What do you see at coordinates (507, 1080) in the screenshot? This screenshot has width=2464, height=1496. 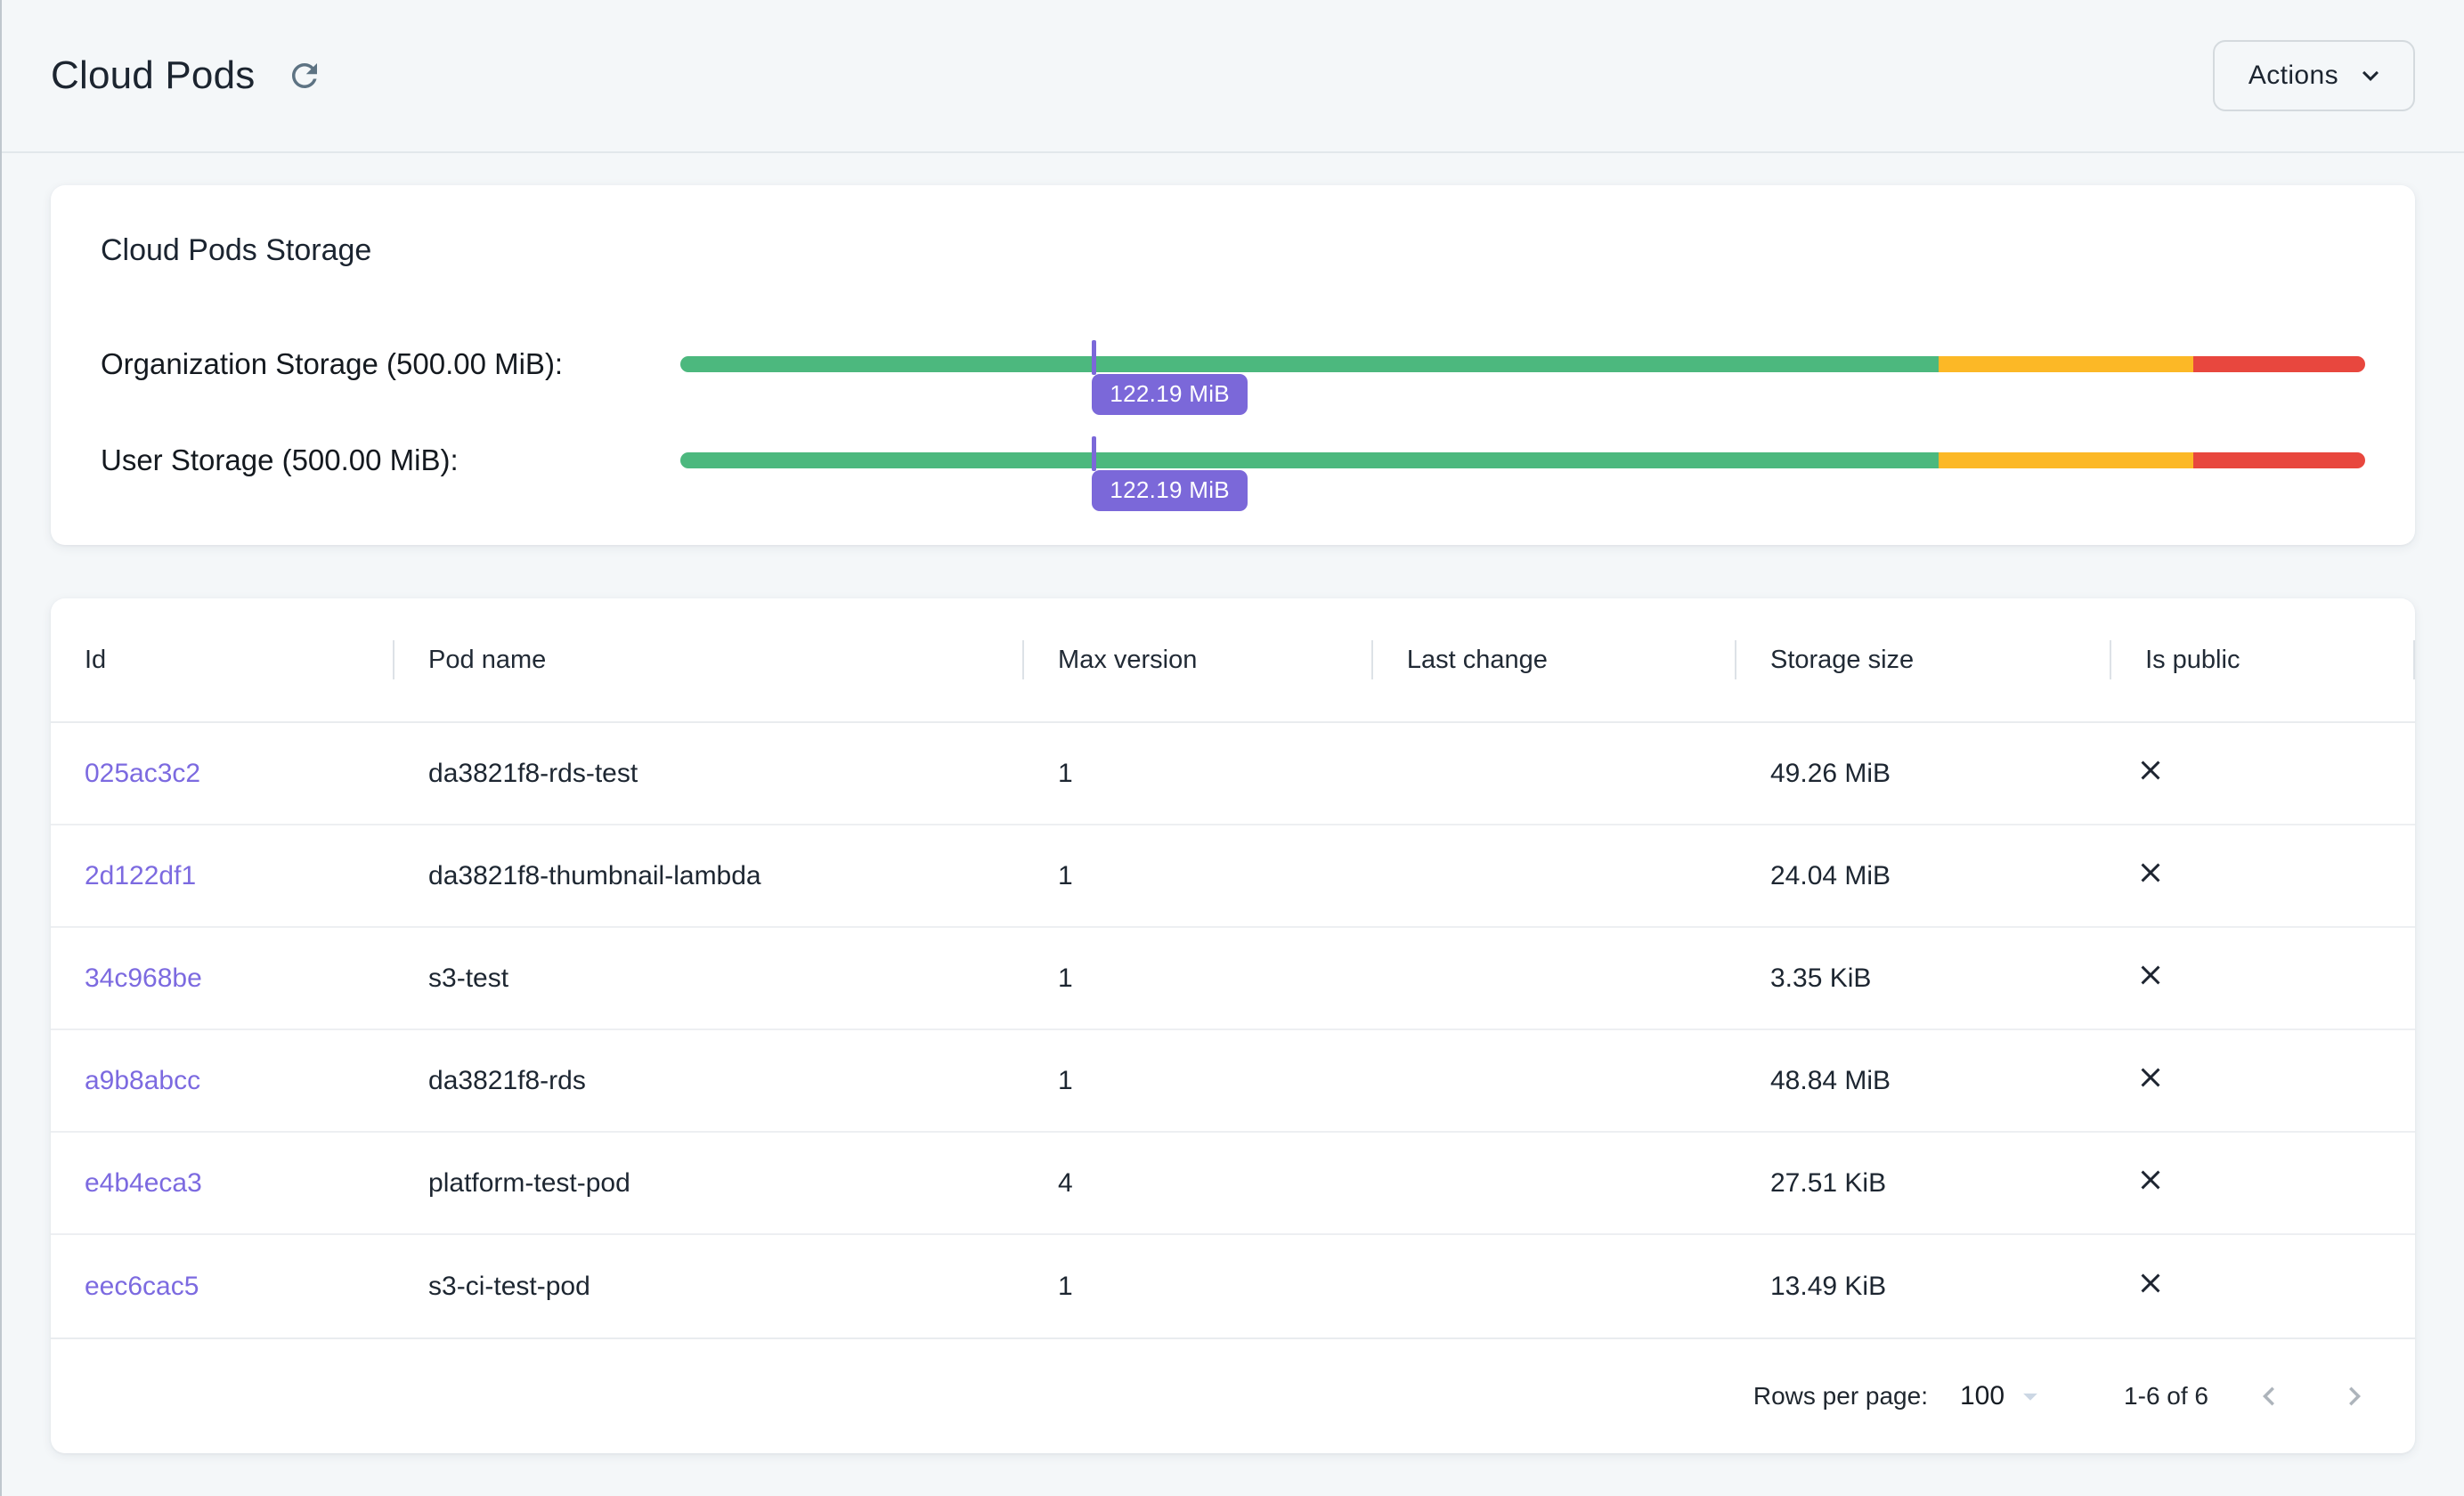 I see `cell-pod-name: da3821f8-rds` at bounding box center [507, 1080].